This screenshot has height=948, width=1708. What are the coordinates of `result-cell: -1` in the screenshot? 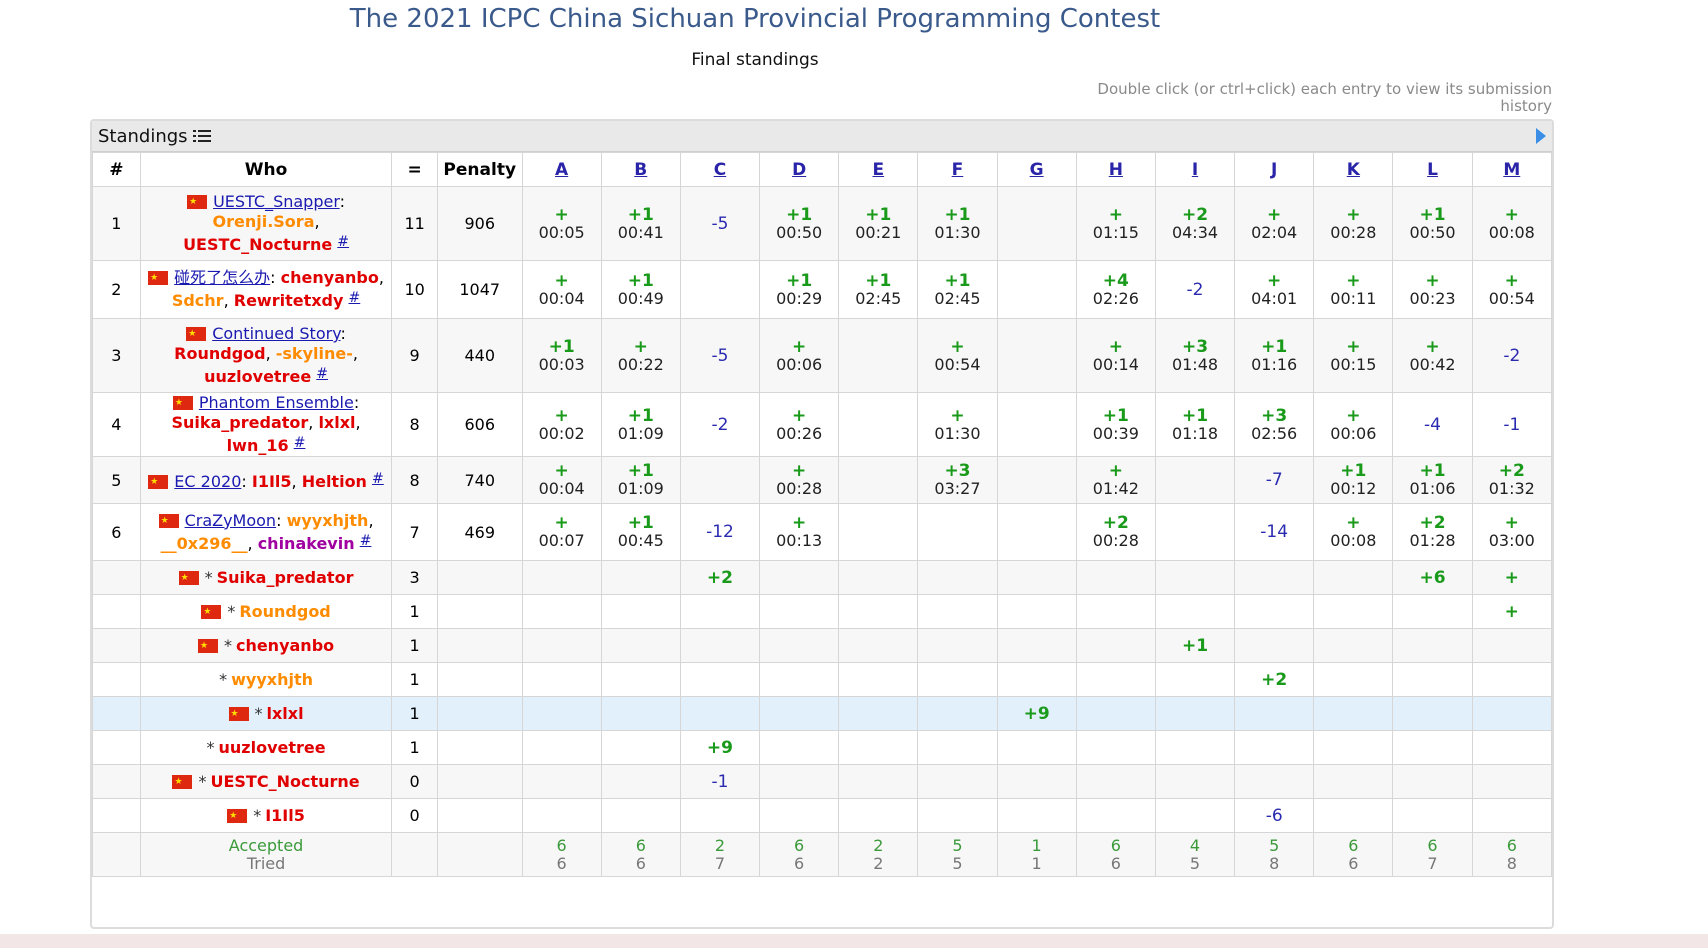 It's located at (720, 781).